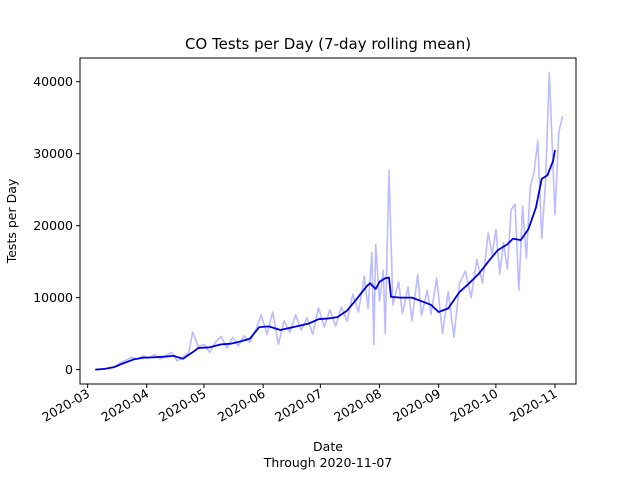 The image size is (640, 480). What do you see at coordinates (53, 225) in the screenshot?
I see `y-tick-label: 20000` at bounding box center [53, 225].